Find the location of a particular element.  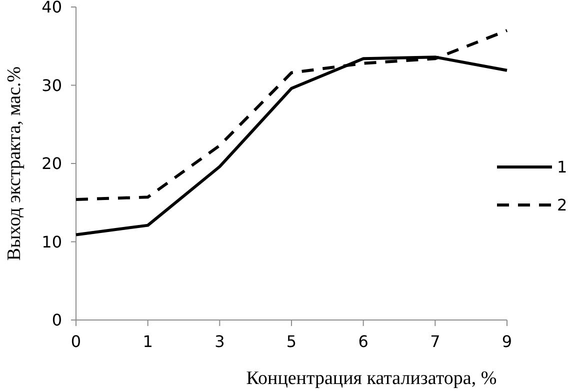

y-tick-label: 10 is located at coordinates (52, 242).